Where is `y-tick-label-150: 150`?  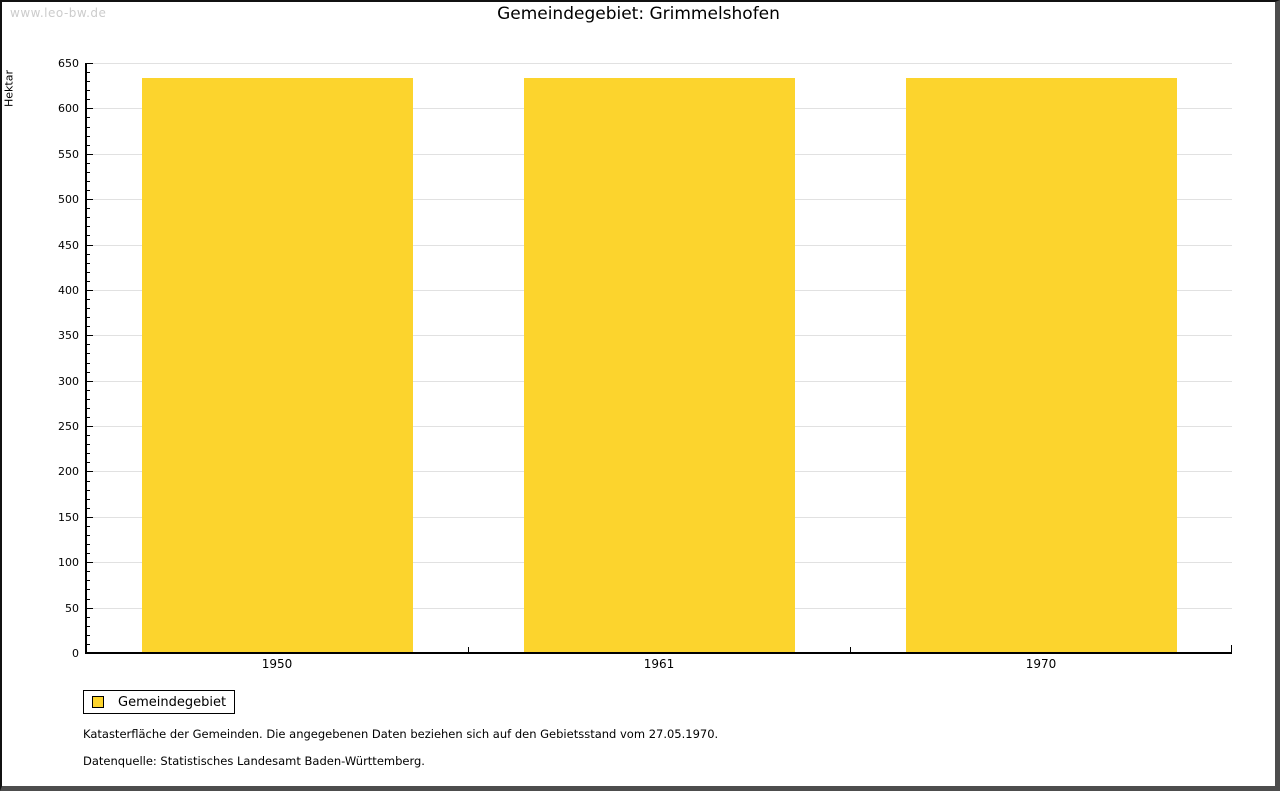 y-tick-label-150: 150 is located at coordinates (68, 517).